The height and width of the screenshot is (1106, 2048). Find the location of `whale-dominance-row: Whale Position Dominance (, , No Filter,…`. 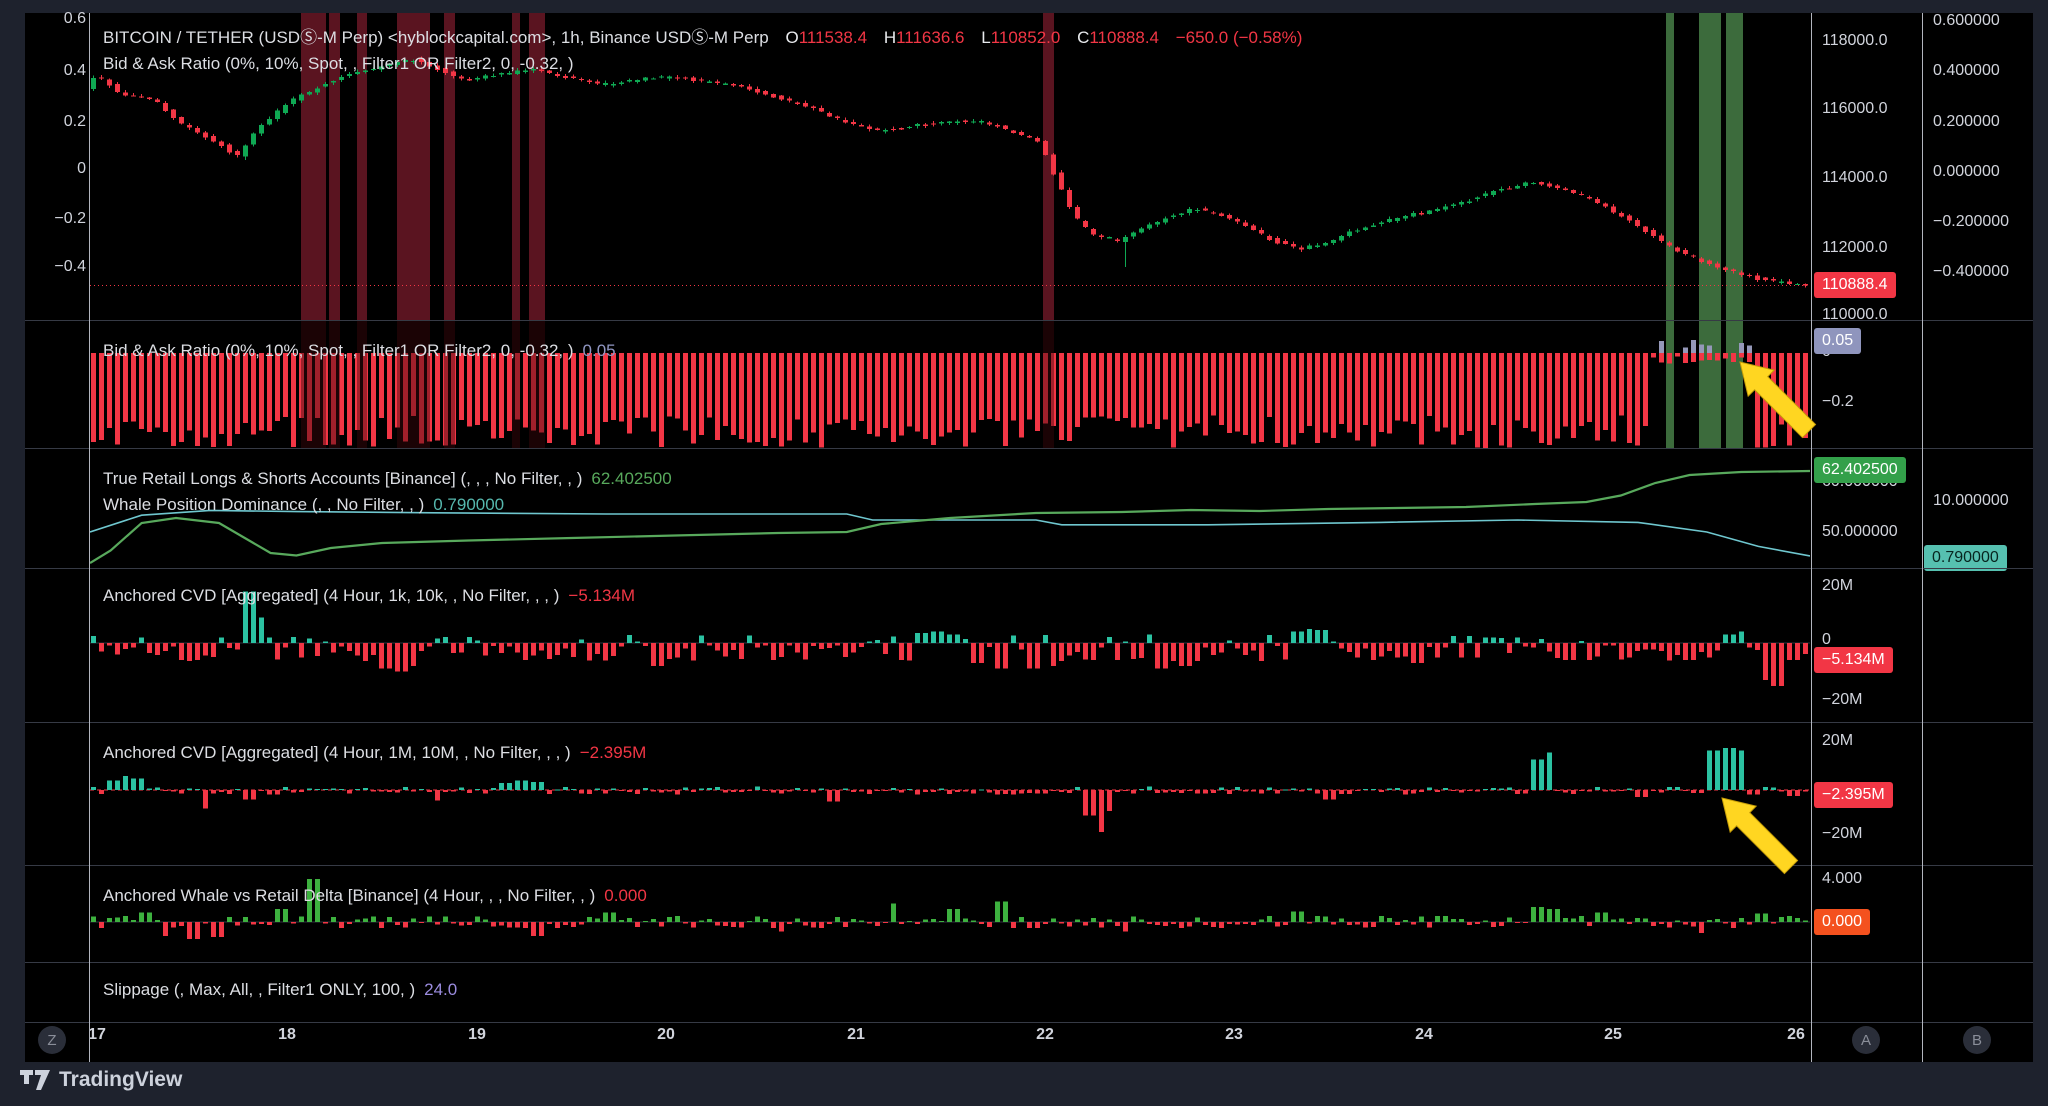

whale-dominance-row: Whale Position Dominance (, , No Filter,… is located at coordinates (387, 505).